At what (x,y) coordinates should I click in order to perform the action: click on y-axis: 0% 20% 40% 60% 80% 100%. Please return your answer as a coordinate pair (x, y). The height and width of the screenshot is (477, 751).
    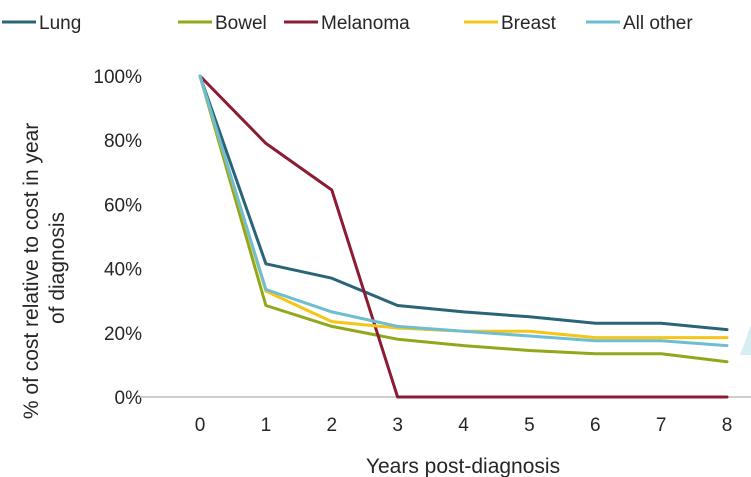
    Looking at the image, I should click on (117, 238).